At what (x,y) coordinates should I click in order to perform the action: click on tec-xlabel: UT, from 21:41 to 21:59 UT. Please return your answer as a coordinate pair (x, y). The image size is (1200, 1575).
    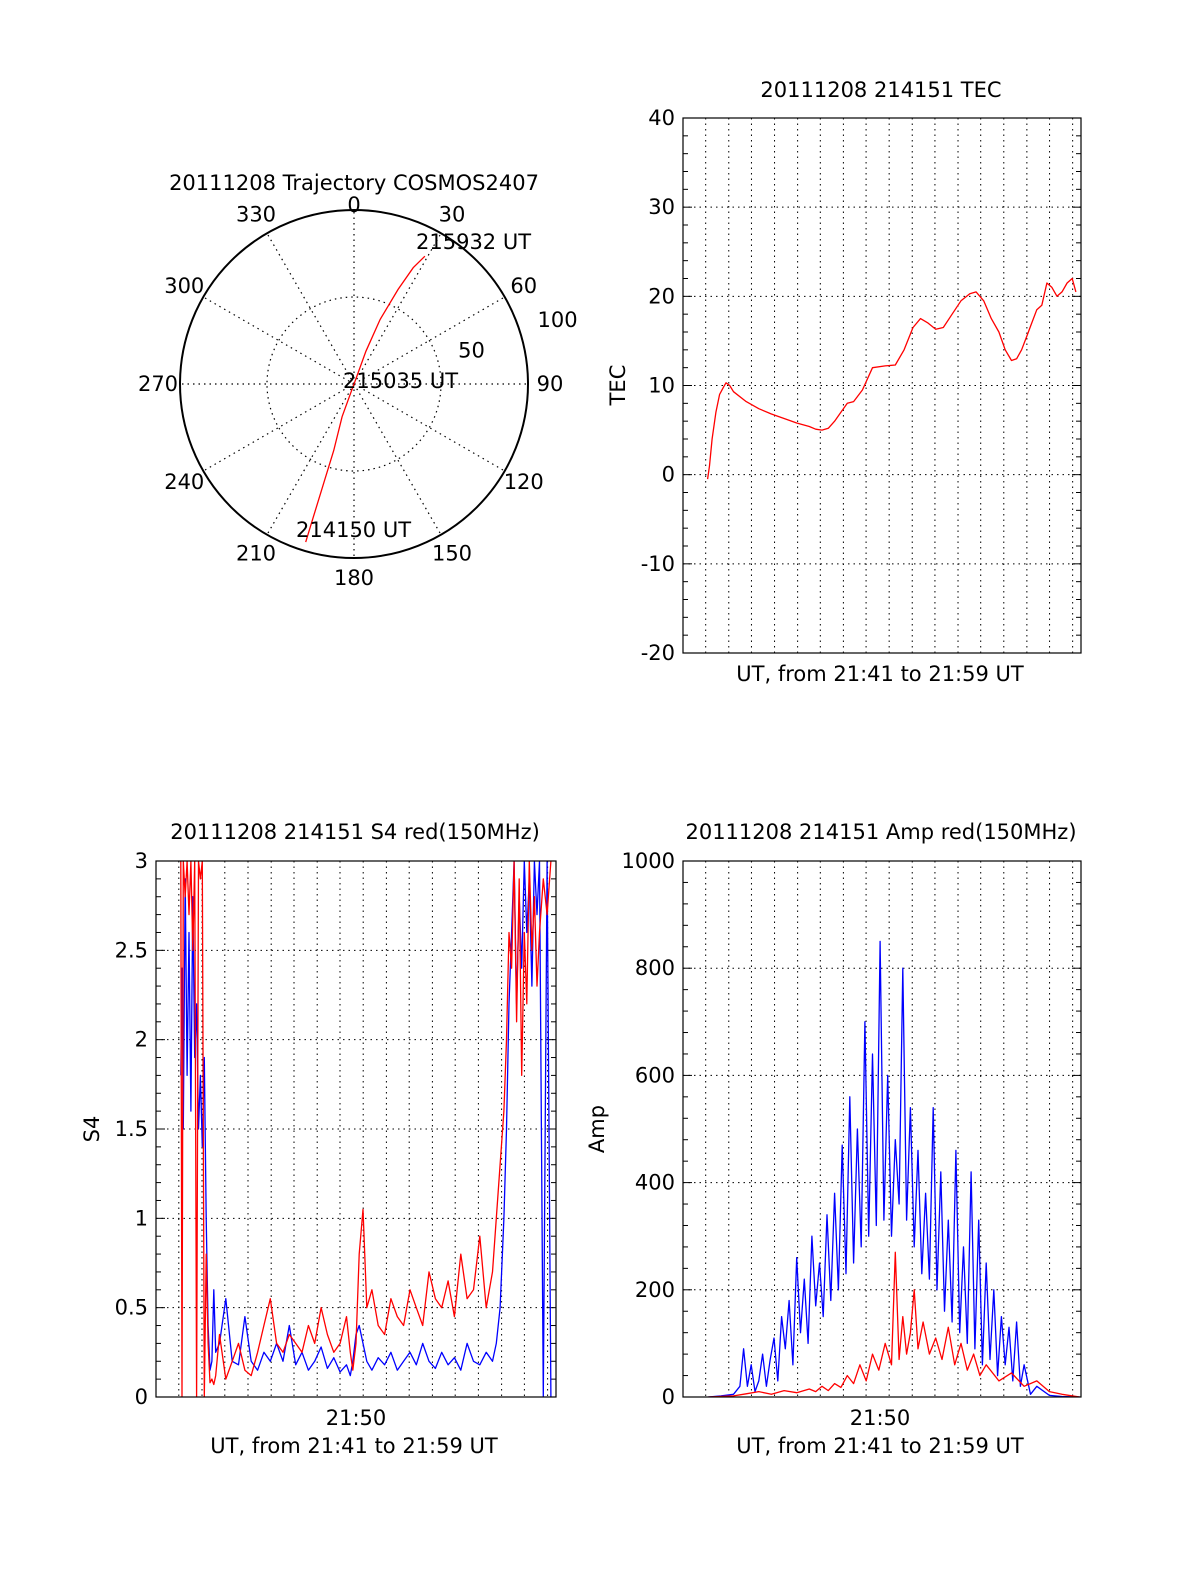
    Looking at the image, I should click on (880, 674).